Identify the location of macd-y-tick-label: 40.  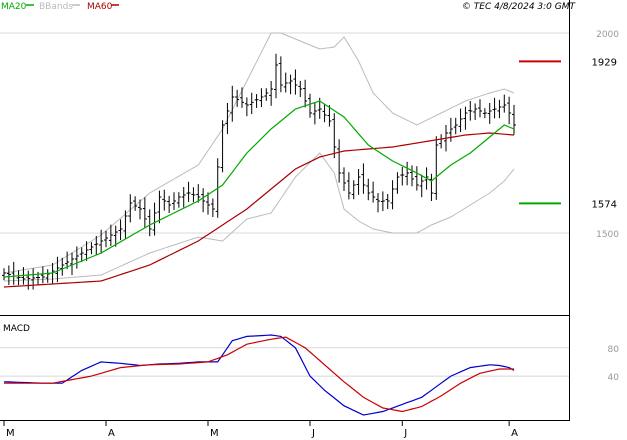
(614, 378).